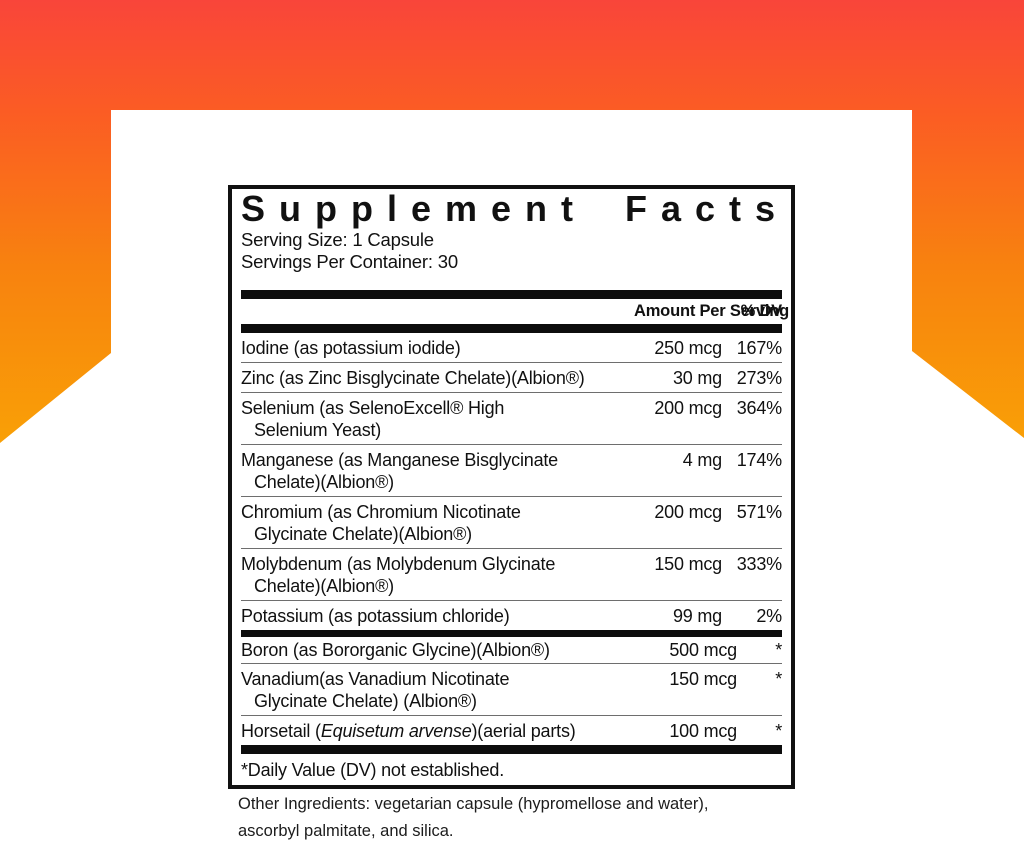 The width and height of the screenshot is (1024, 844). I want to click on dv-value: 571%, so click(759, 512).